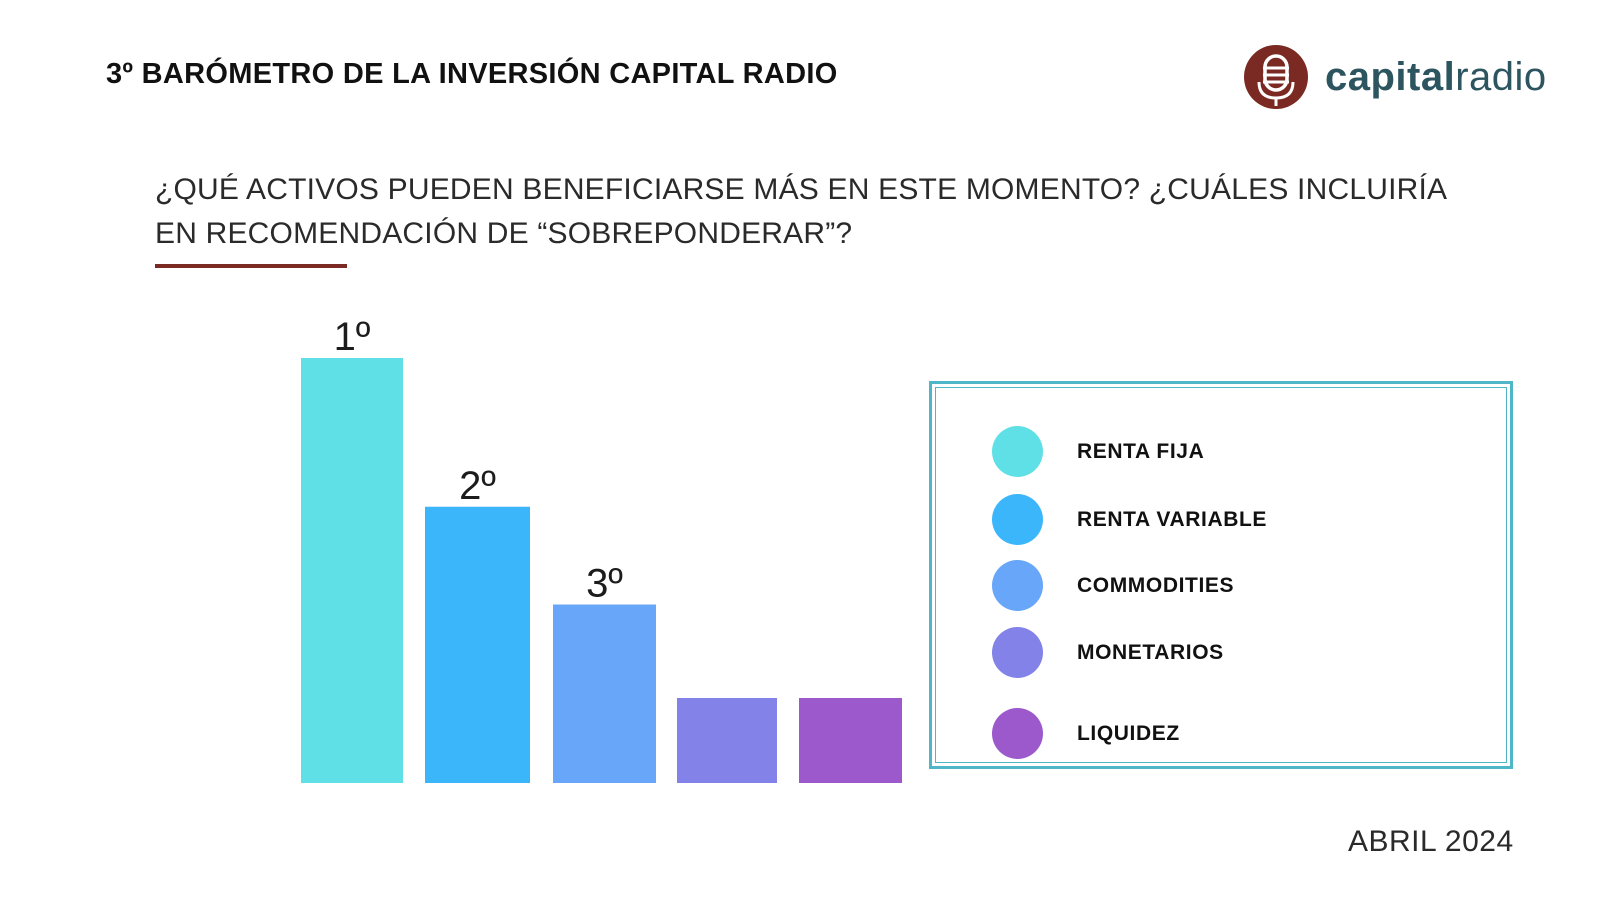 The height and width of the screenshot is (900, 1600). Describe the element at coordinates (251, 266) in the screenshot. I see `title-underline` at that location.